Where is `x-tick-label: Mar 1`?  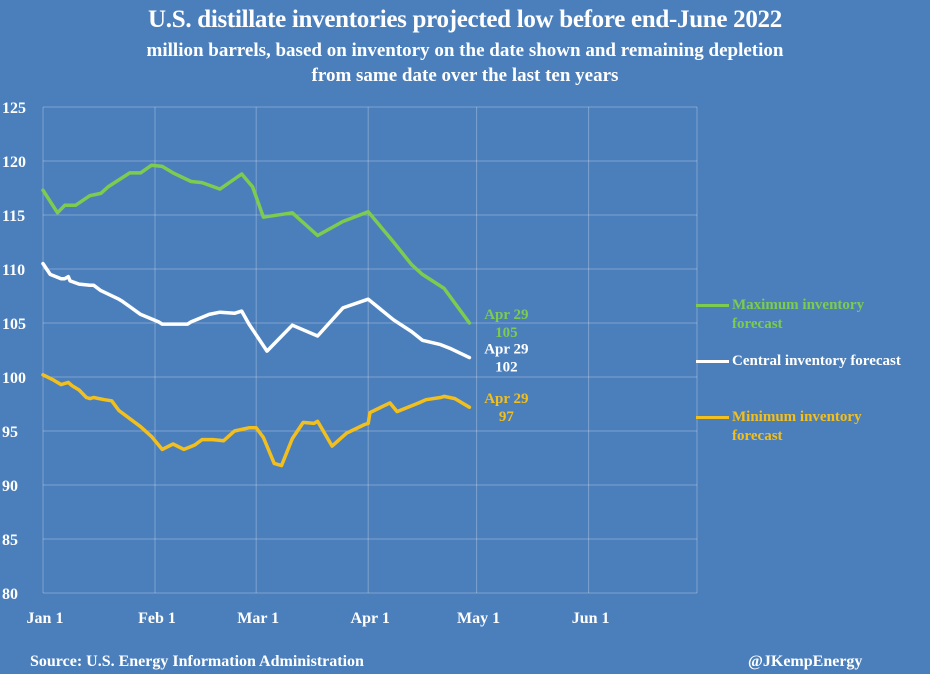 x-tick-label: Mar 1 is located at coordinates (258, 618).